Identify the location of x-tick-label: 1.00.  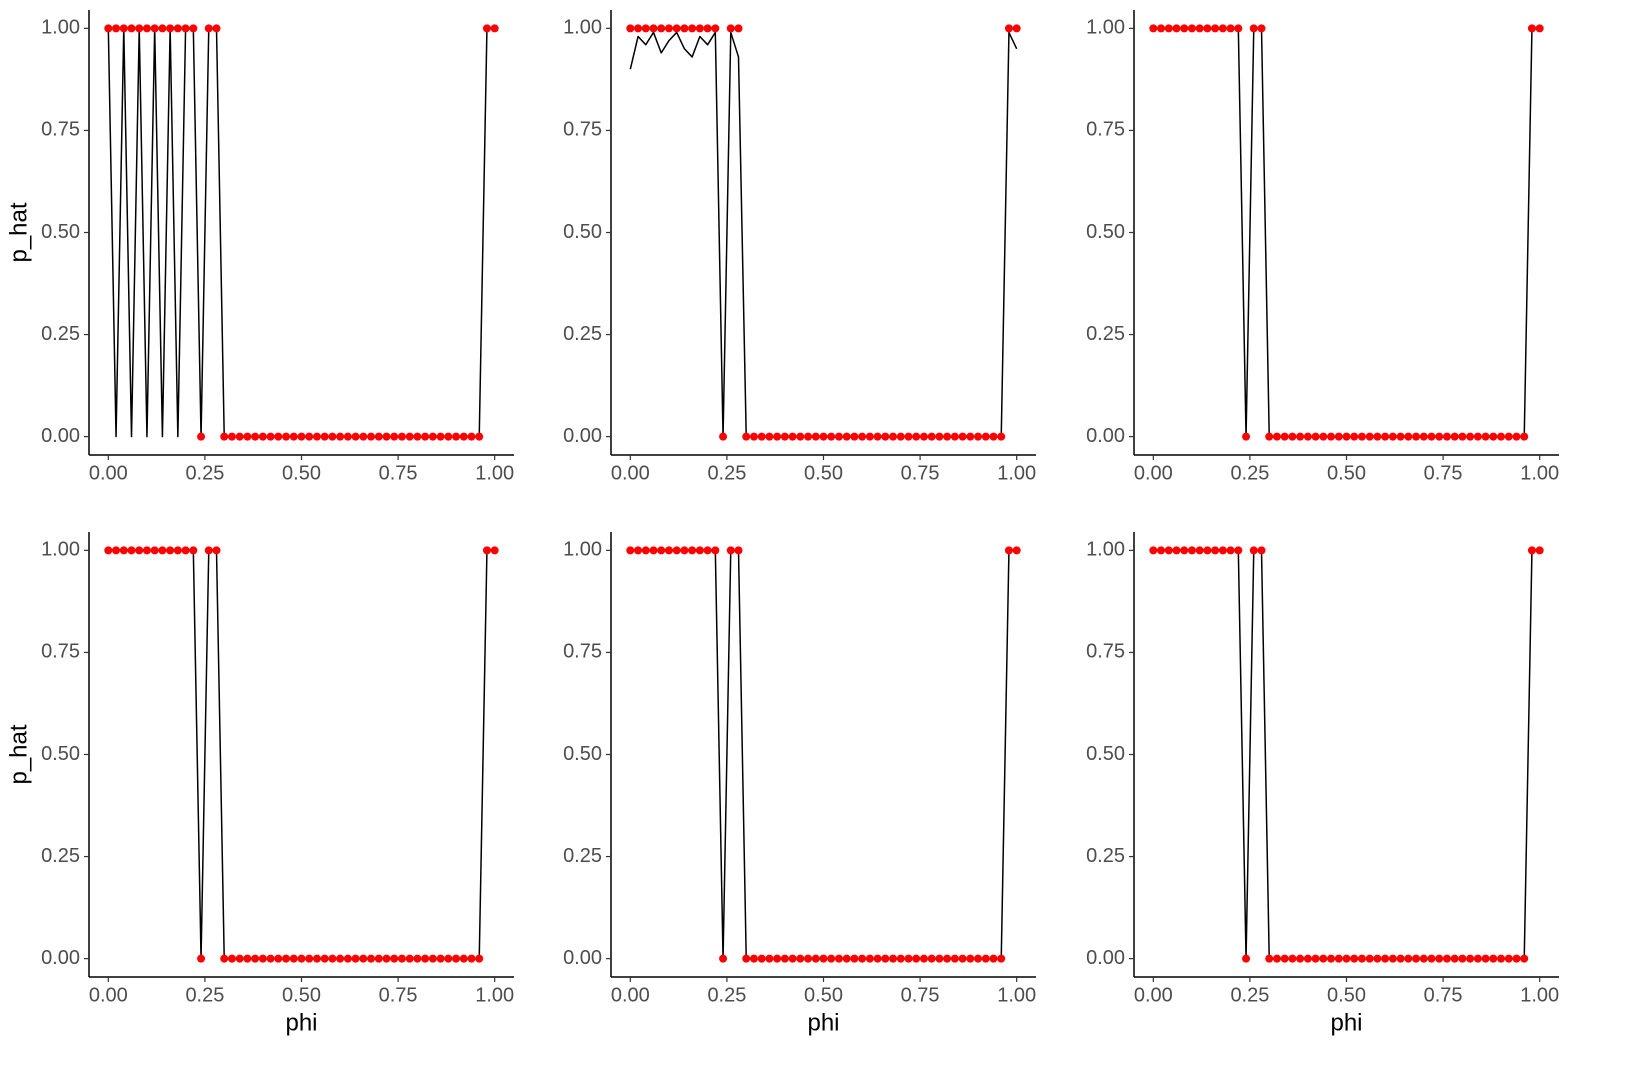
(1539, 473).